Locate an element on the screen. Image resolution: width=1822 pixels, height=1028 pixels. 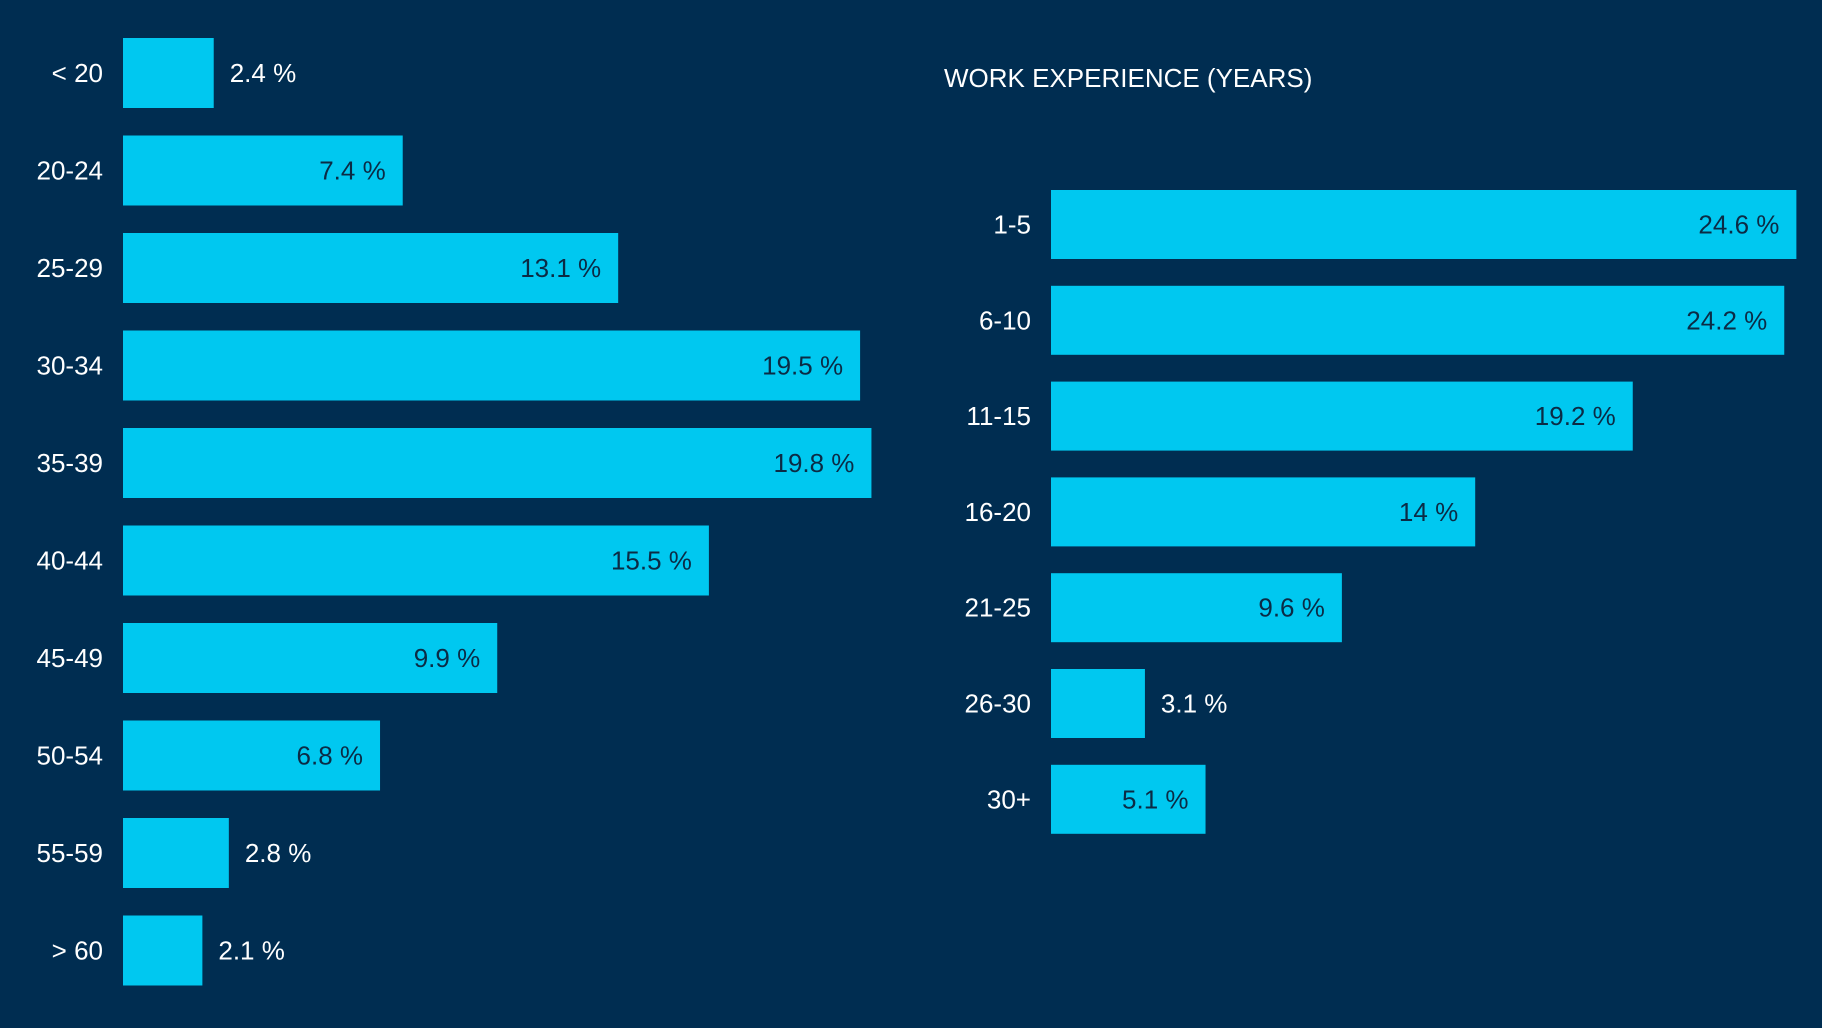
value-label: 2.1 % is located at coordinates (251, 951).